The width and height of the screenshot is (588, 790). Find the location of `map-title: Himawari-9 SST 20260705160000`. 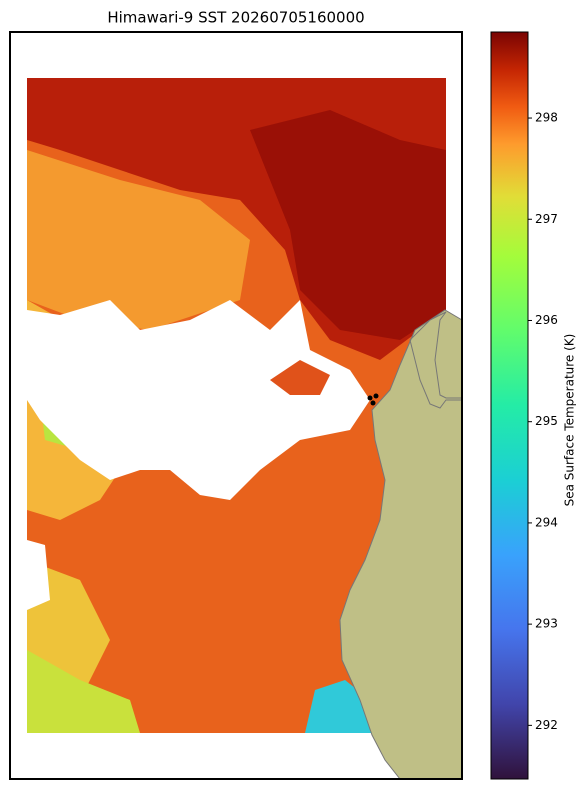

map-title: Himawari-9 SST 20260705160000 is located at coordinates (235, 18).